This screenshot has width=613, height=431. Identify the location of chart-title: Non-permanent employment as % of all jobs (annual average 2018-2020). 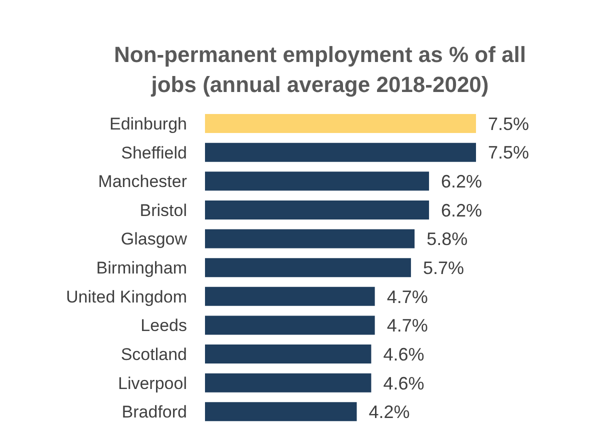
(320, 70).